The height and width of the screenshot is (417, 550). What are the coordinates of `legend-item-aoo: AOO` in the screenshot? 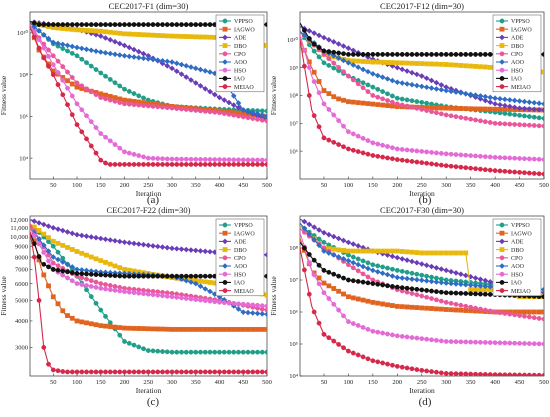 It's located at (510, 266).